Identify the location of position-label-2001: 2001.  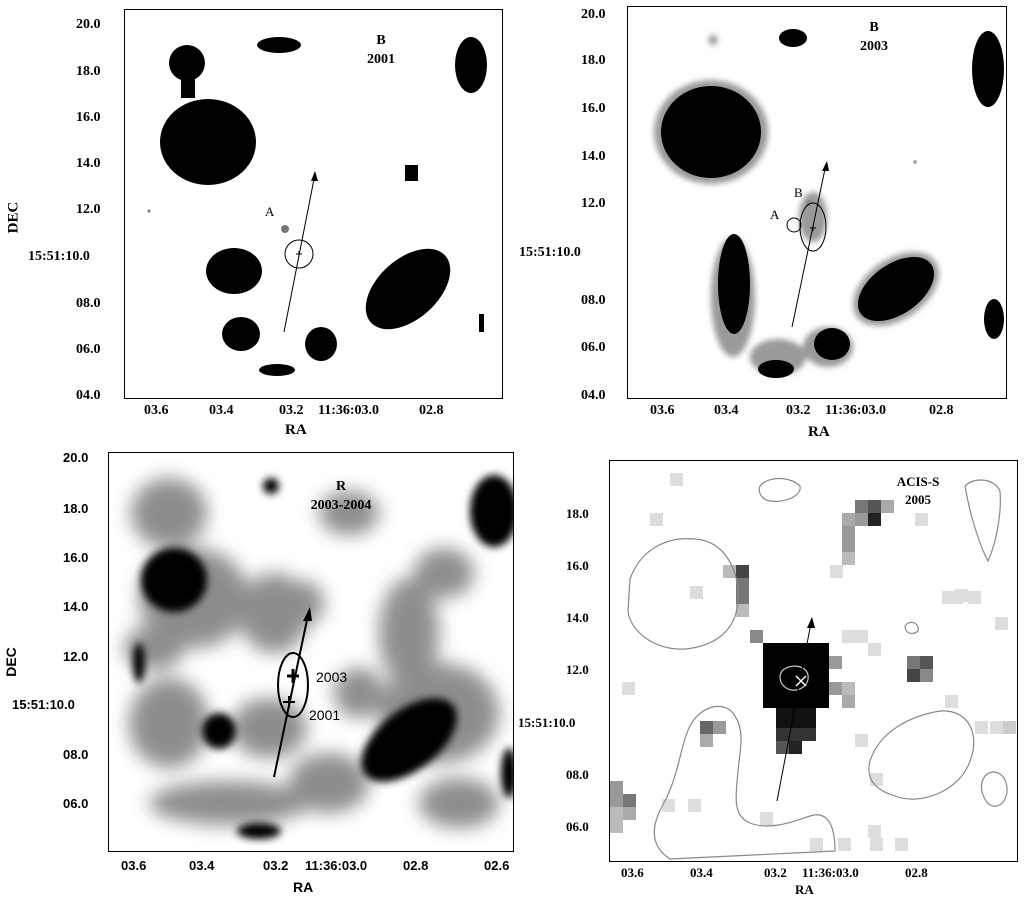
(325, 715).